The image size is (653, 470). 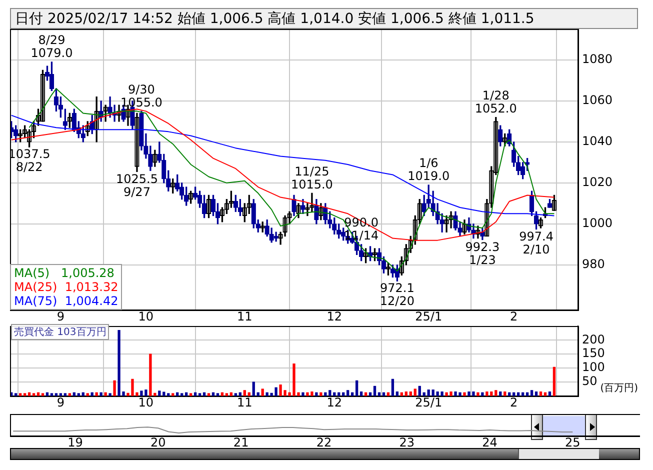 What do you see at coordinates (514, 316) in the screenshot?
I see `x-tick-label: 2` at bounding box center [514, 316].